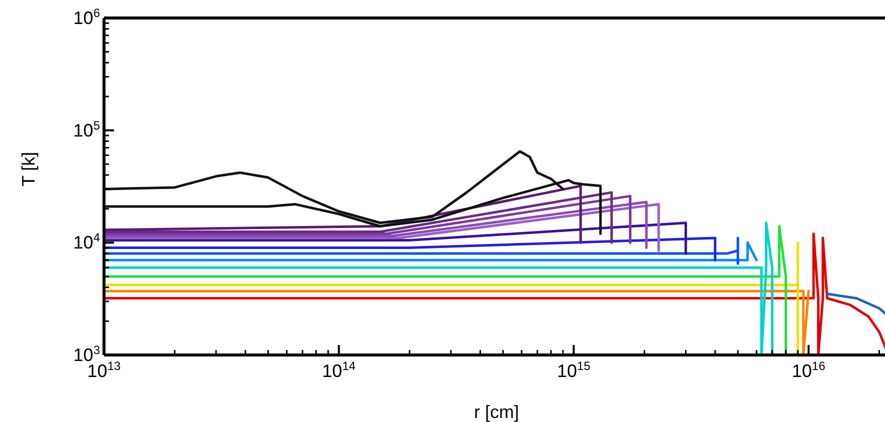 The width and height of the screenshot is (885, 422). I want to click on y-tick-label: 10$^{3}$, so click(86, 354).